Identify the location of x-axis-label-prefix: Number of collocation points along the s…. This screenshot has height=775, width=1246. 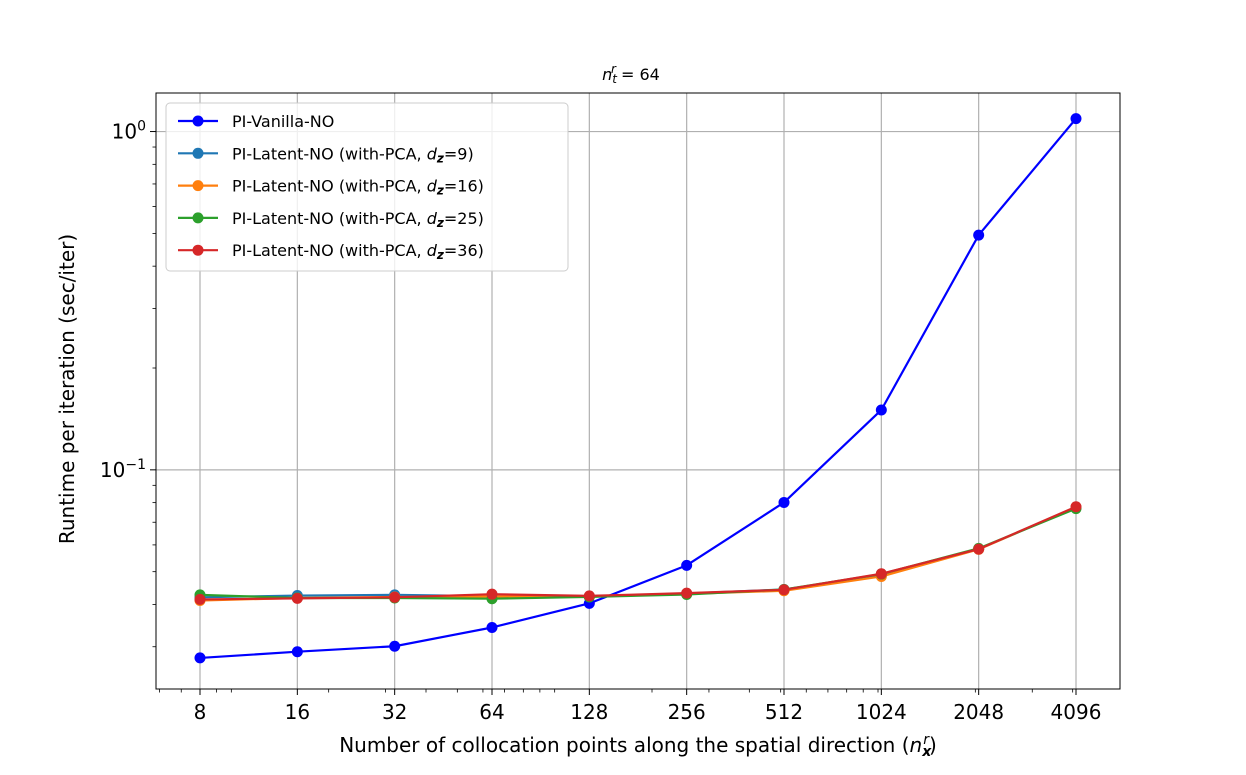
(624, 745).